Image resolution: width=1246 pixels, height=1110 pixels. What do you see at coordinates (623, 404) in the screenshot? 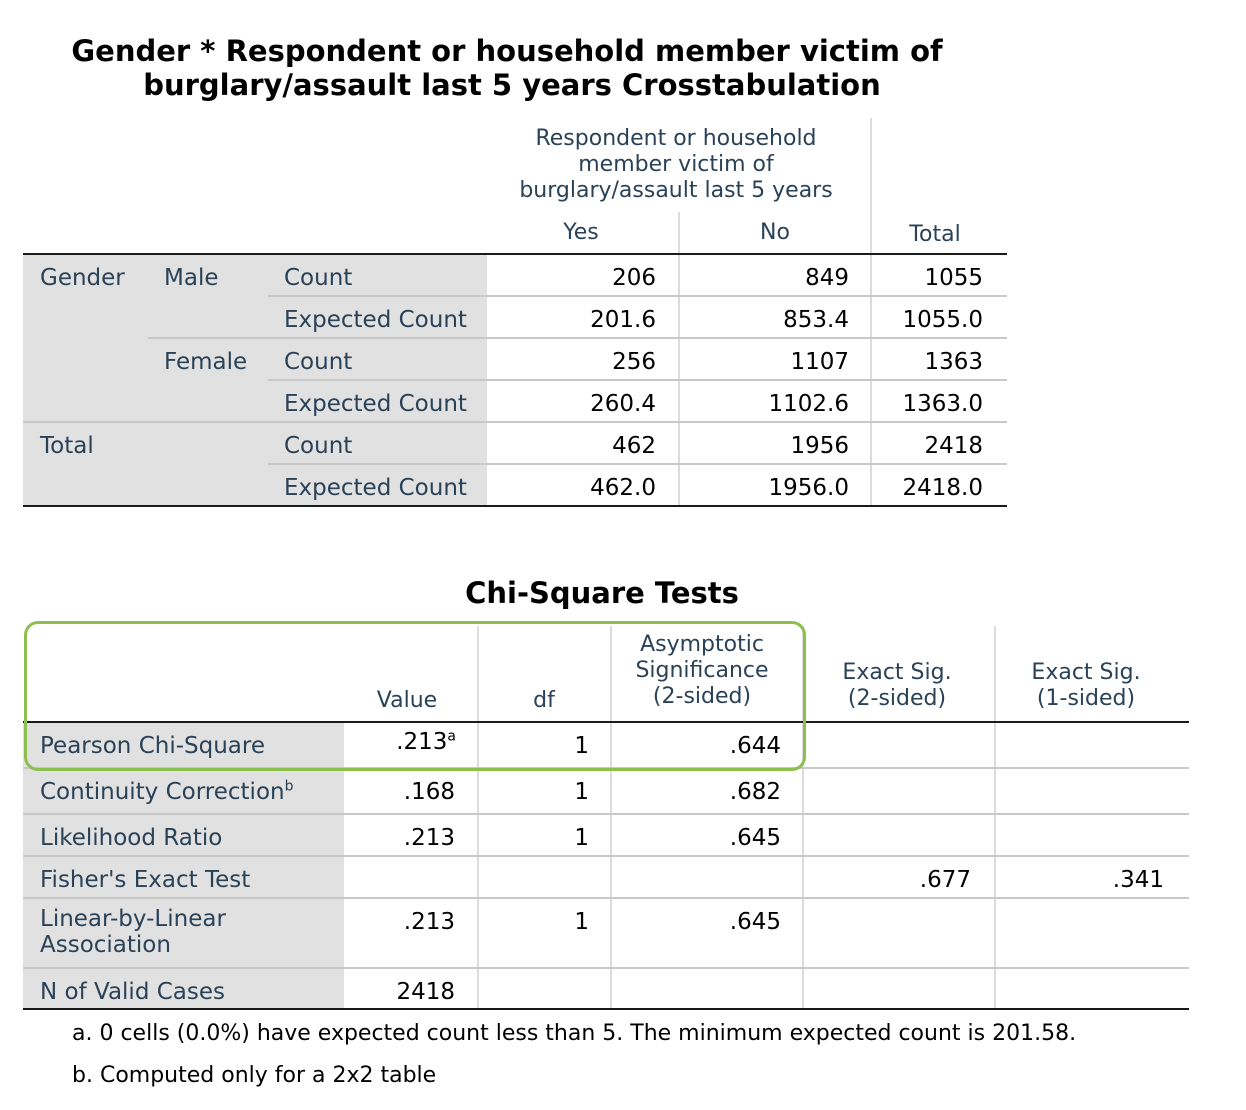
I see `cell-yes: 260.4` at bounding box center [623, 404].